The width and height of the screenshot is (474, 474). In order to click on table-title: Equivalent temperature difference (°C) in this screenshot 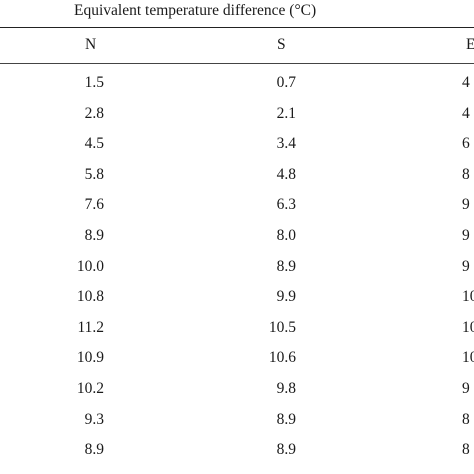, I will do `click(195, 10)`.